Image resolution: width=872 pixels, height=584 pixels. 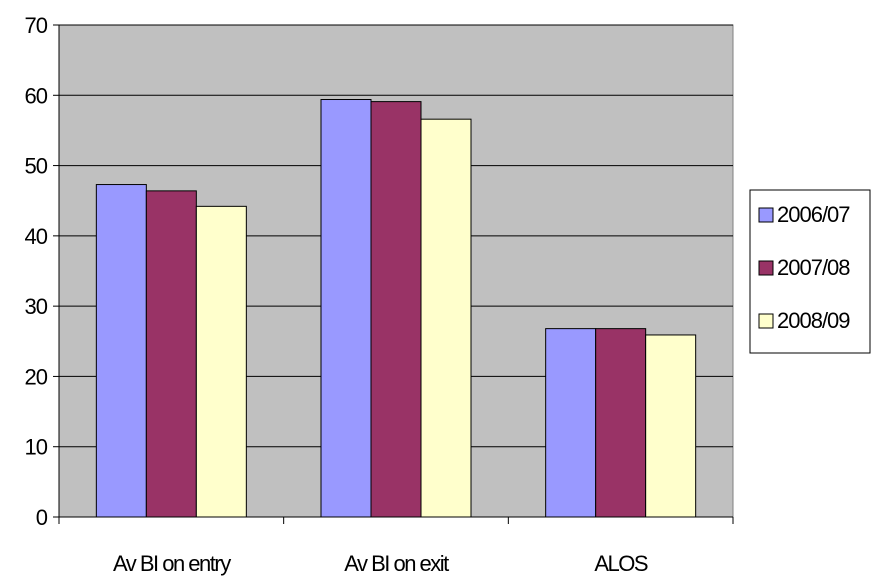 What do you see at coordinates (36, 376) in the screenshot?
I see `y-tick-label: 20` at bounding box center [36, 376].